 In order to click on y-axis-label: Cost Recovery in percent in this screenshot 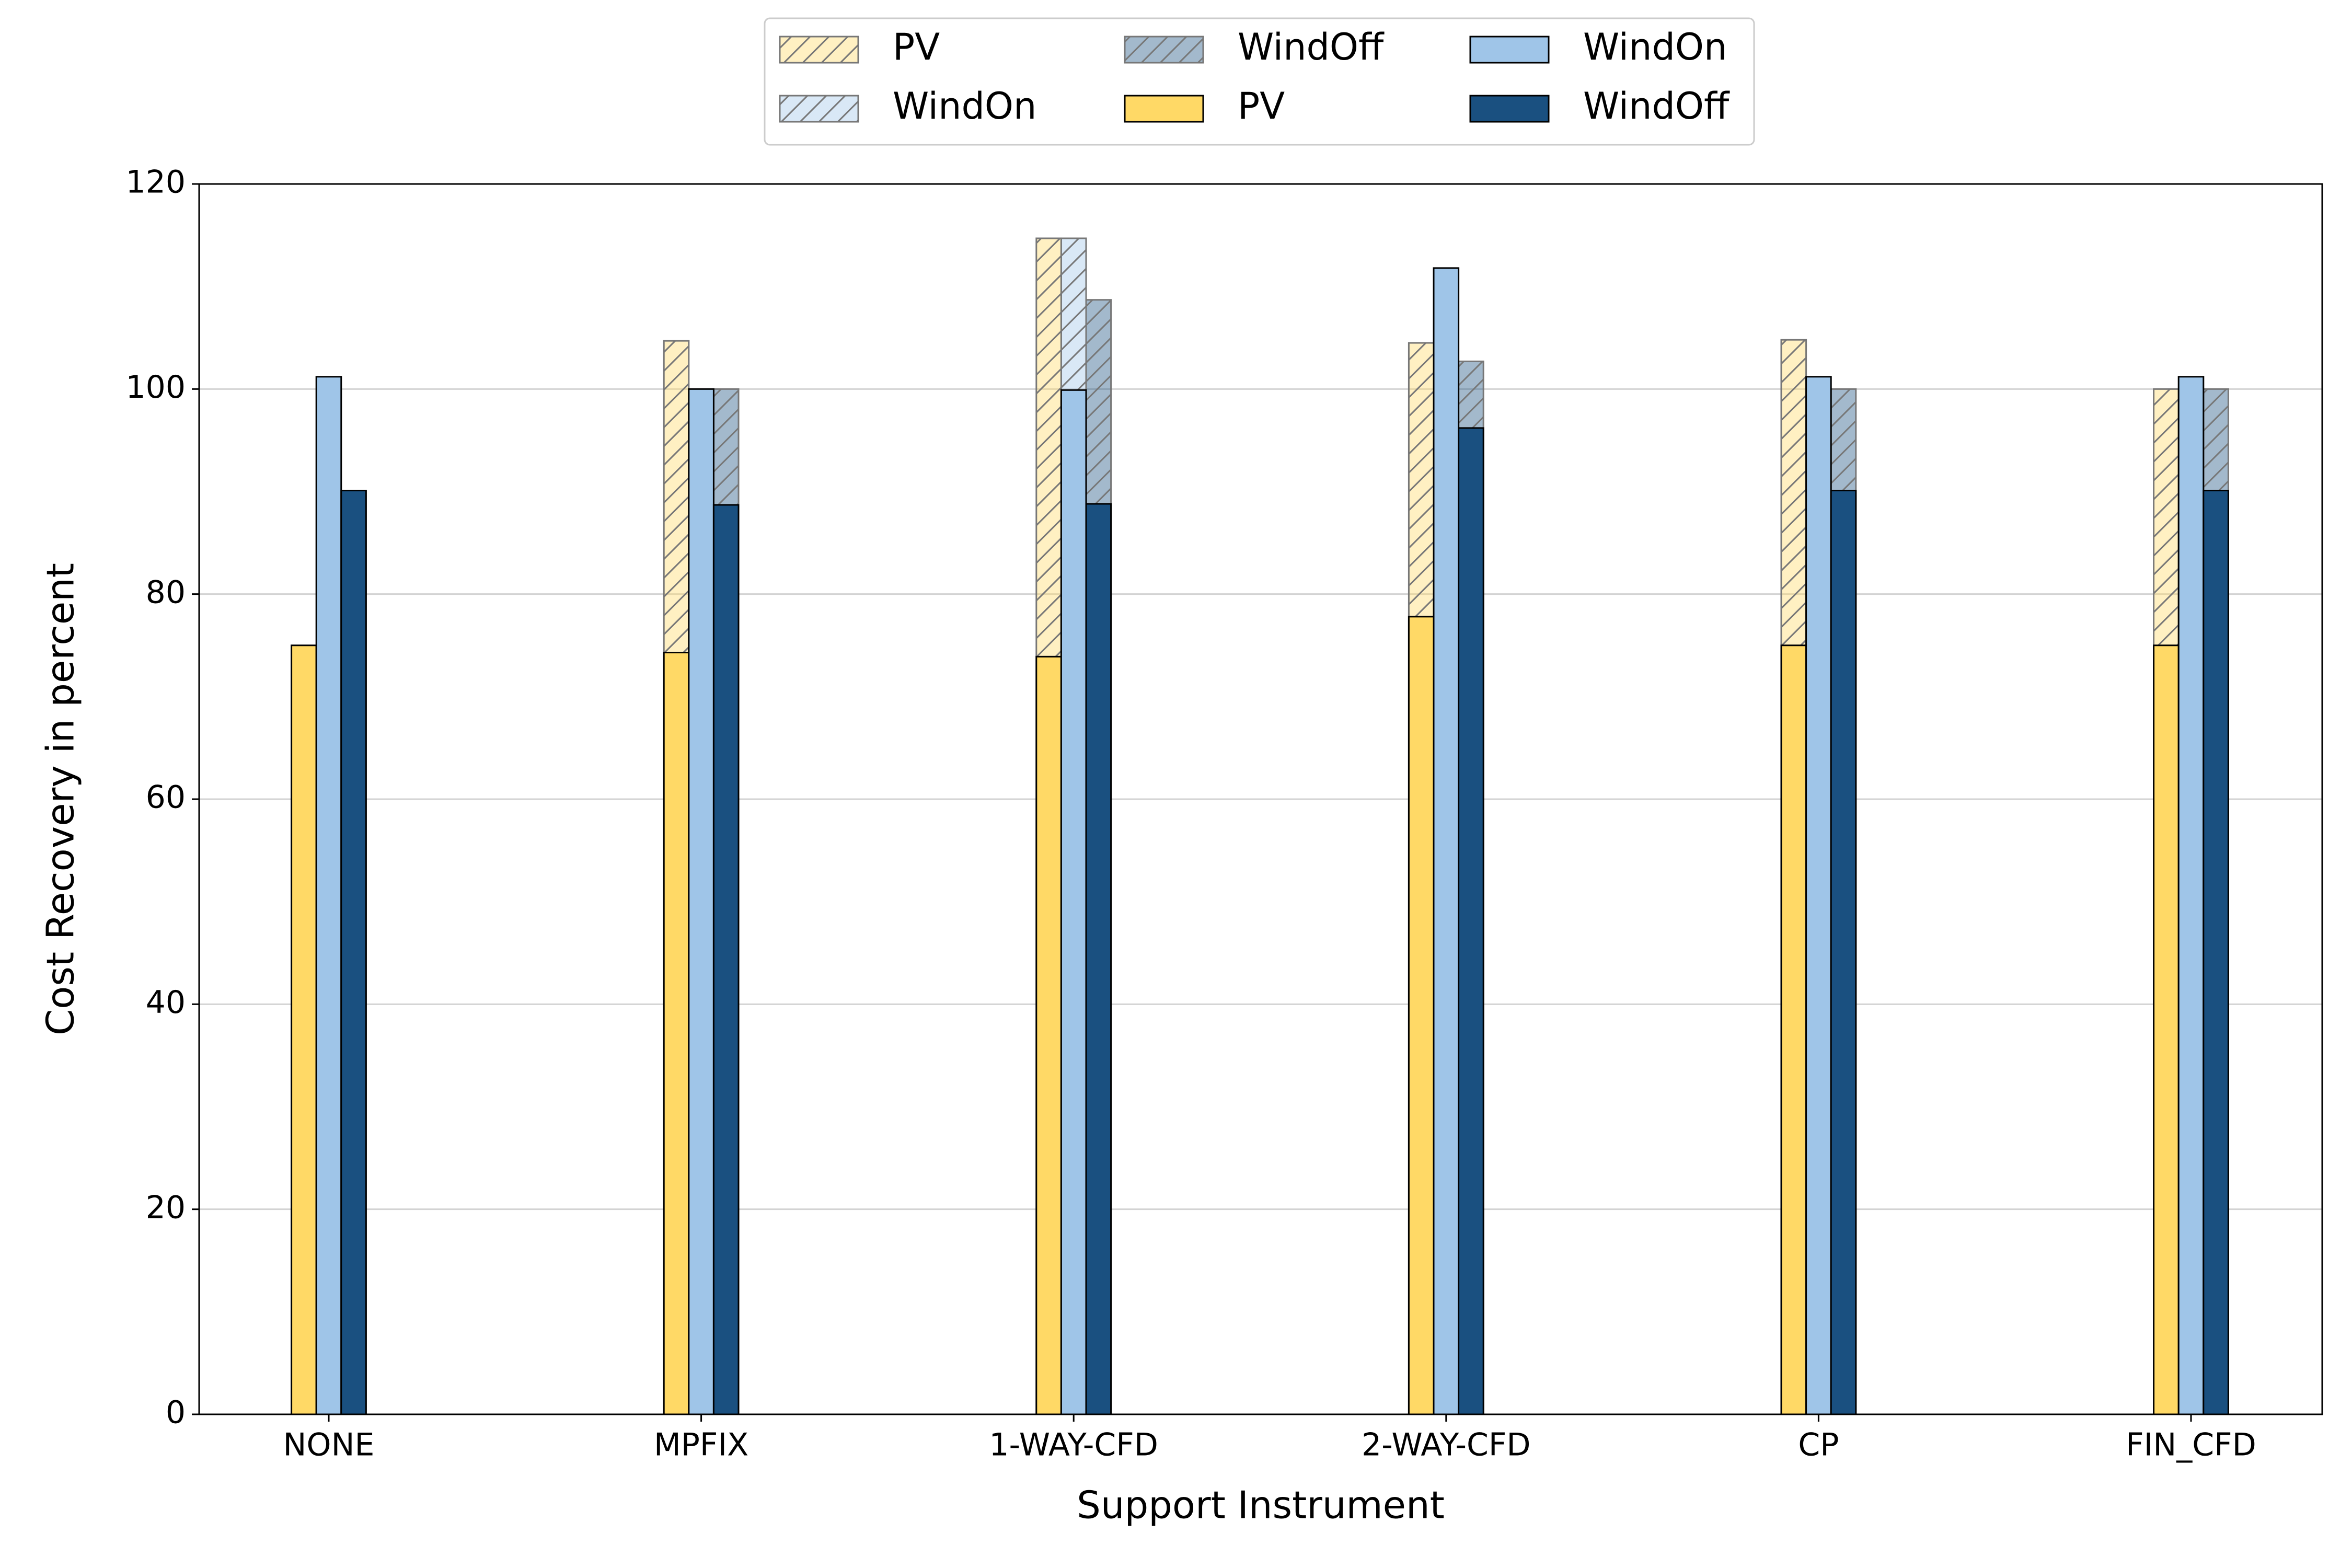, I will do `click(61, 799)`.